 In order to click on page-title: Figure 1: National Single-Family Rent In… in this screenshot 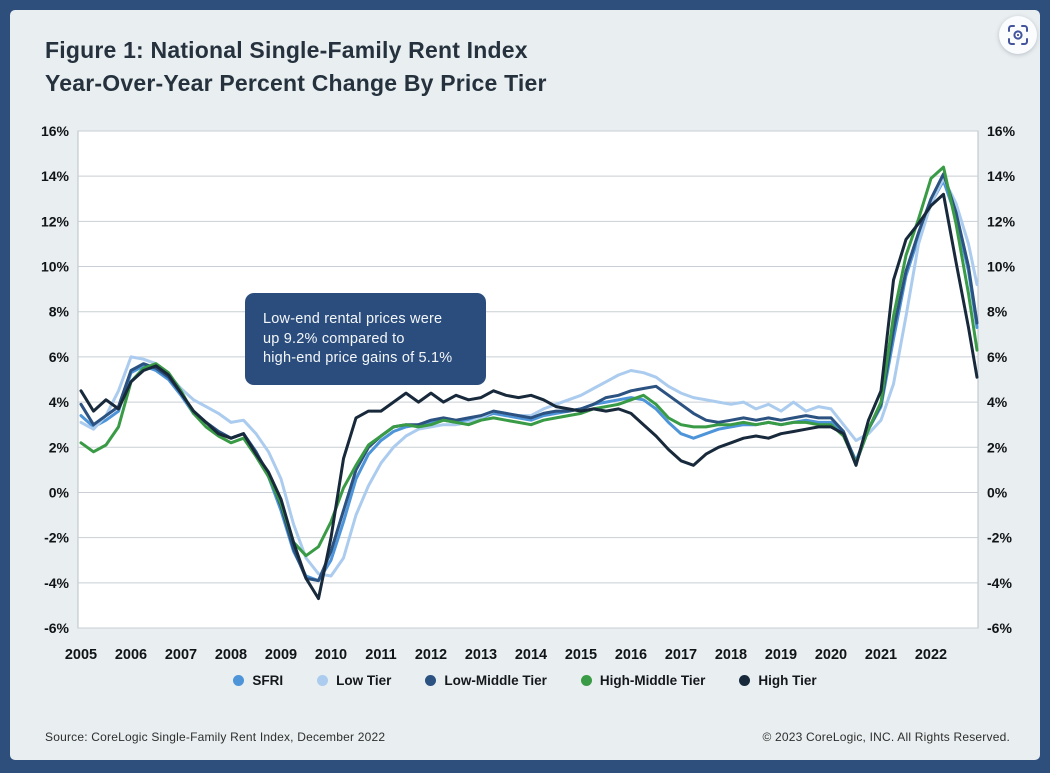, I will do `click(296, 67)`.